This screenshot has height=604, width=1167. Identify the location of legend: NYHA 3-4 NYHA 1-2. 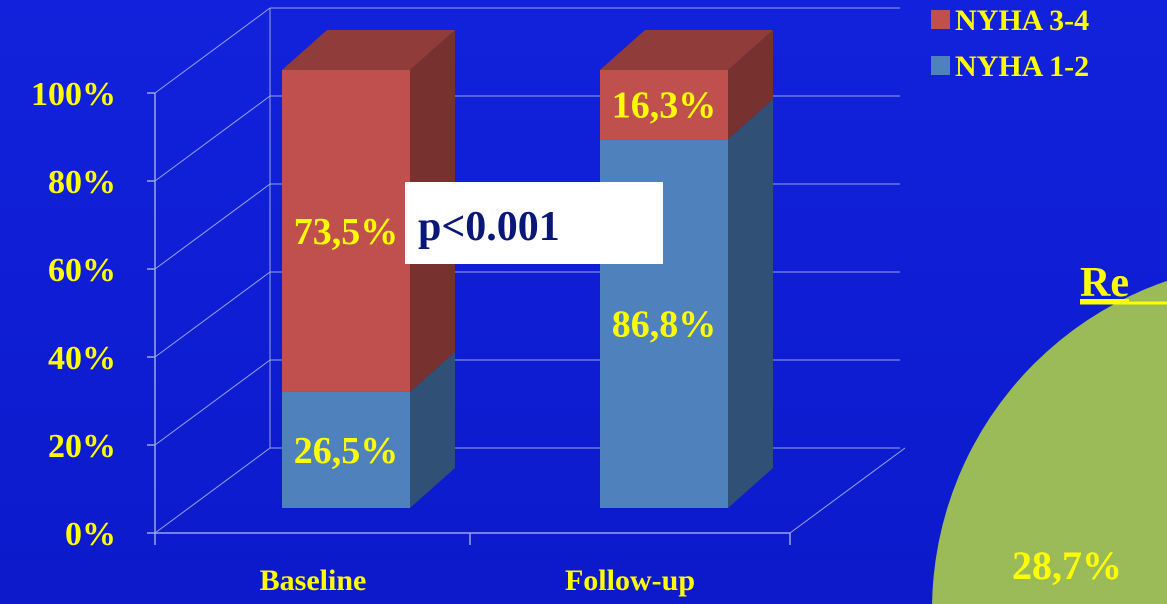
(1010, 43).